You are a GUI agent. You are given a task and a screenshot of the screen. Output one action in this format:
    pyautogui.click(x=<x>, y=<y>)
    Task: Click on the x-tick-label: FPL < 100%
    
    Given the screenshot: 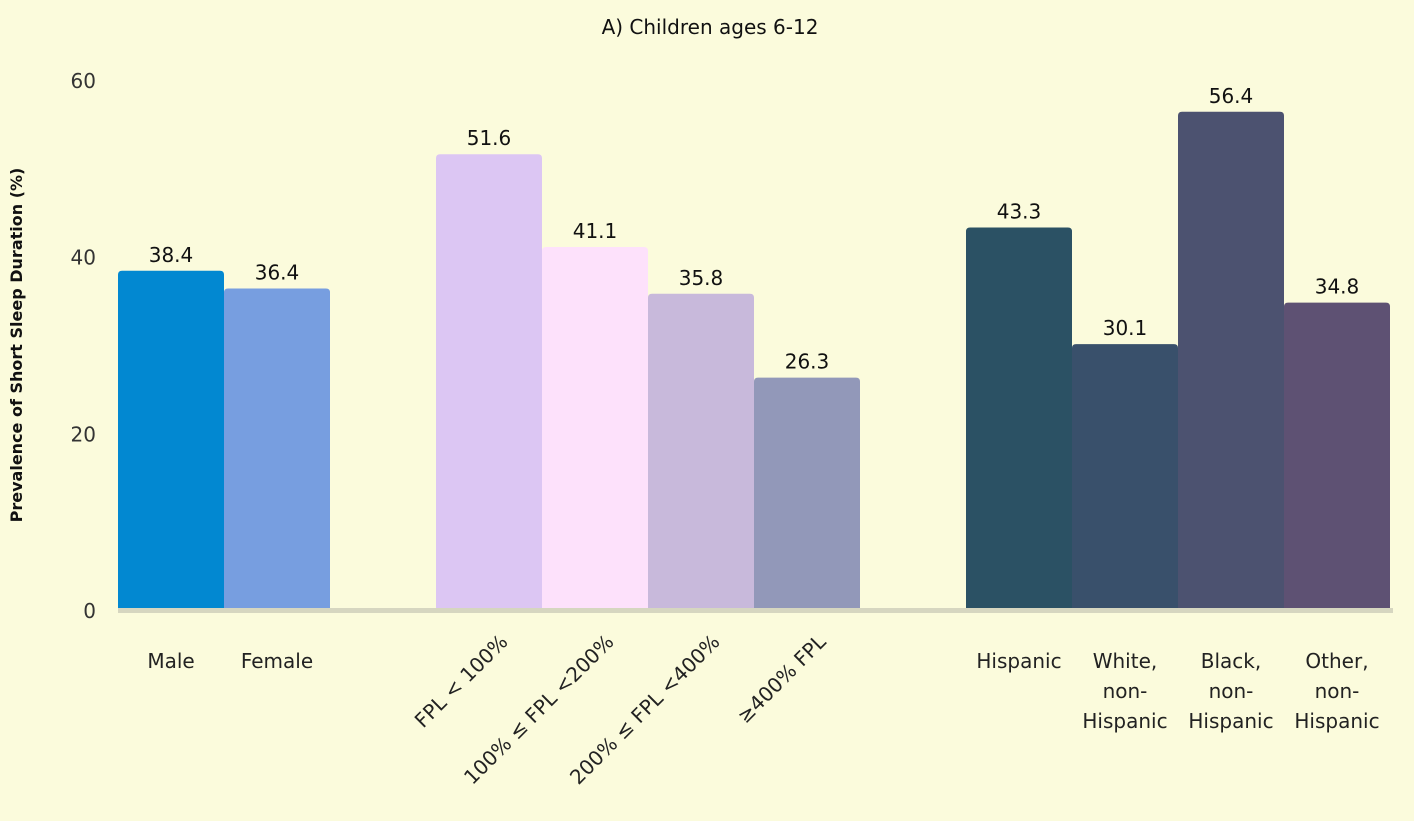 What is the action you would take?
    pyautogui.click(x=461, y=681)
    